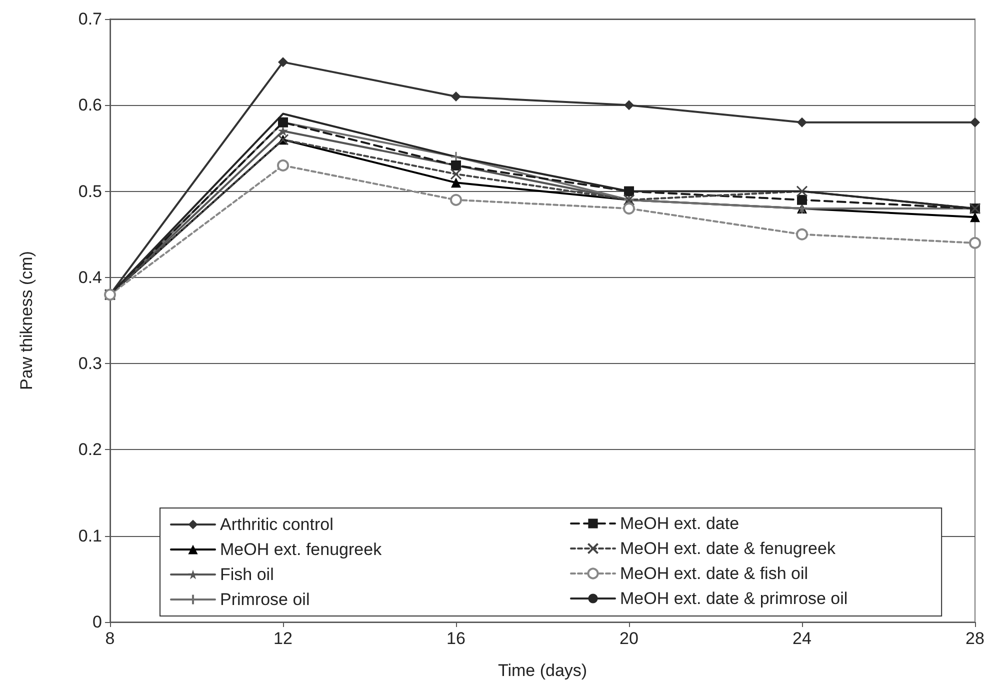 The image size is (991, 692). Describe the element at coordinates (728, 548) in the screenshot. I see `legend-label: MeOH ext. date & fenugreek` at that location.